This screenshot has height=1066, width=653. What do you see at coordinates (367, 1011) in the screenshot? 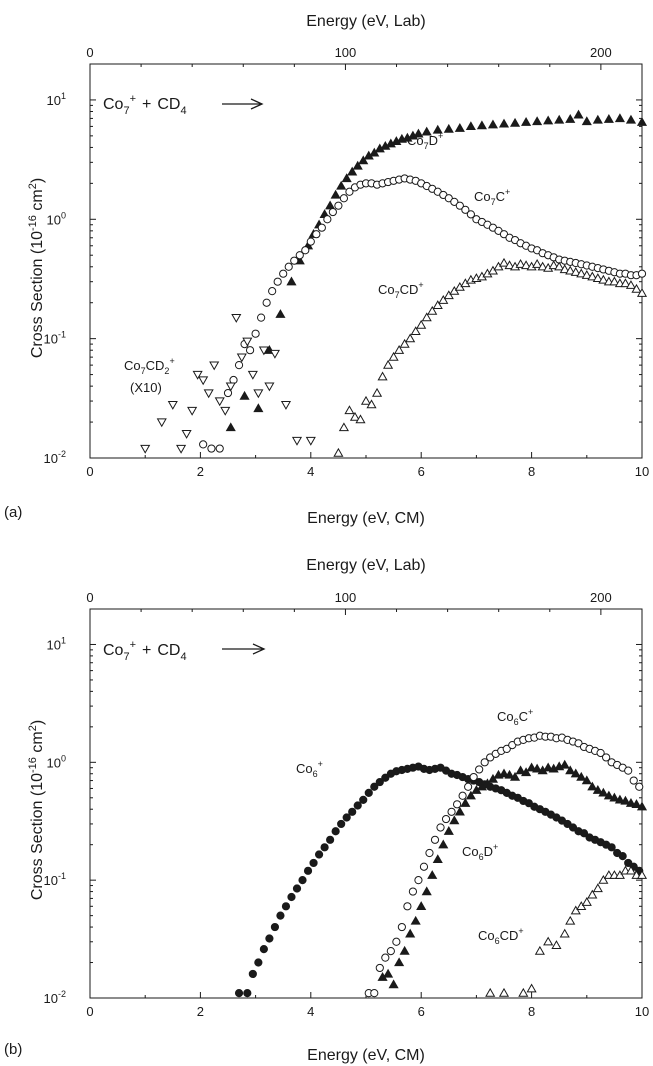
I see `panel-b-x-tick-labels: 0 2 4 6 8 10` at bounding box center [367, 1011].